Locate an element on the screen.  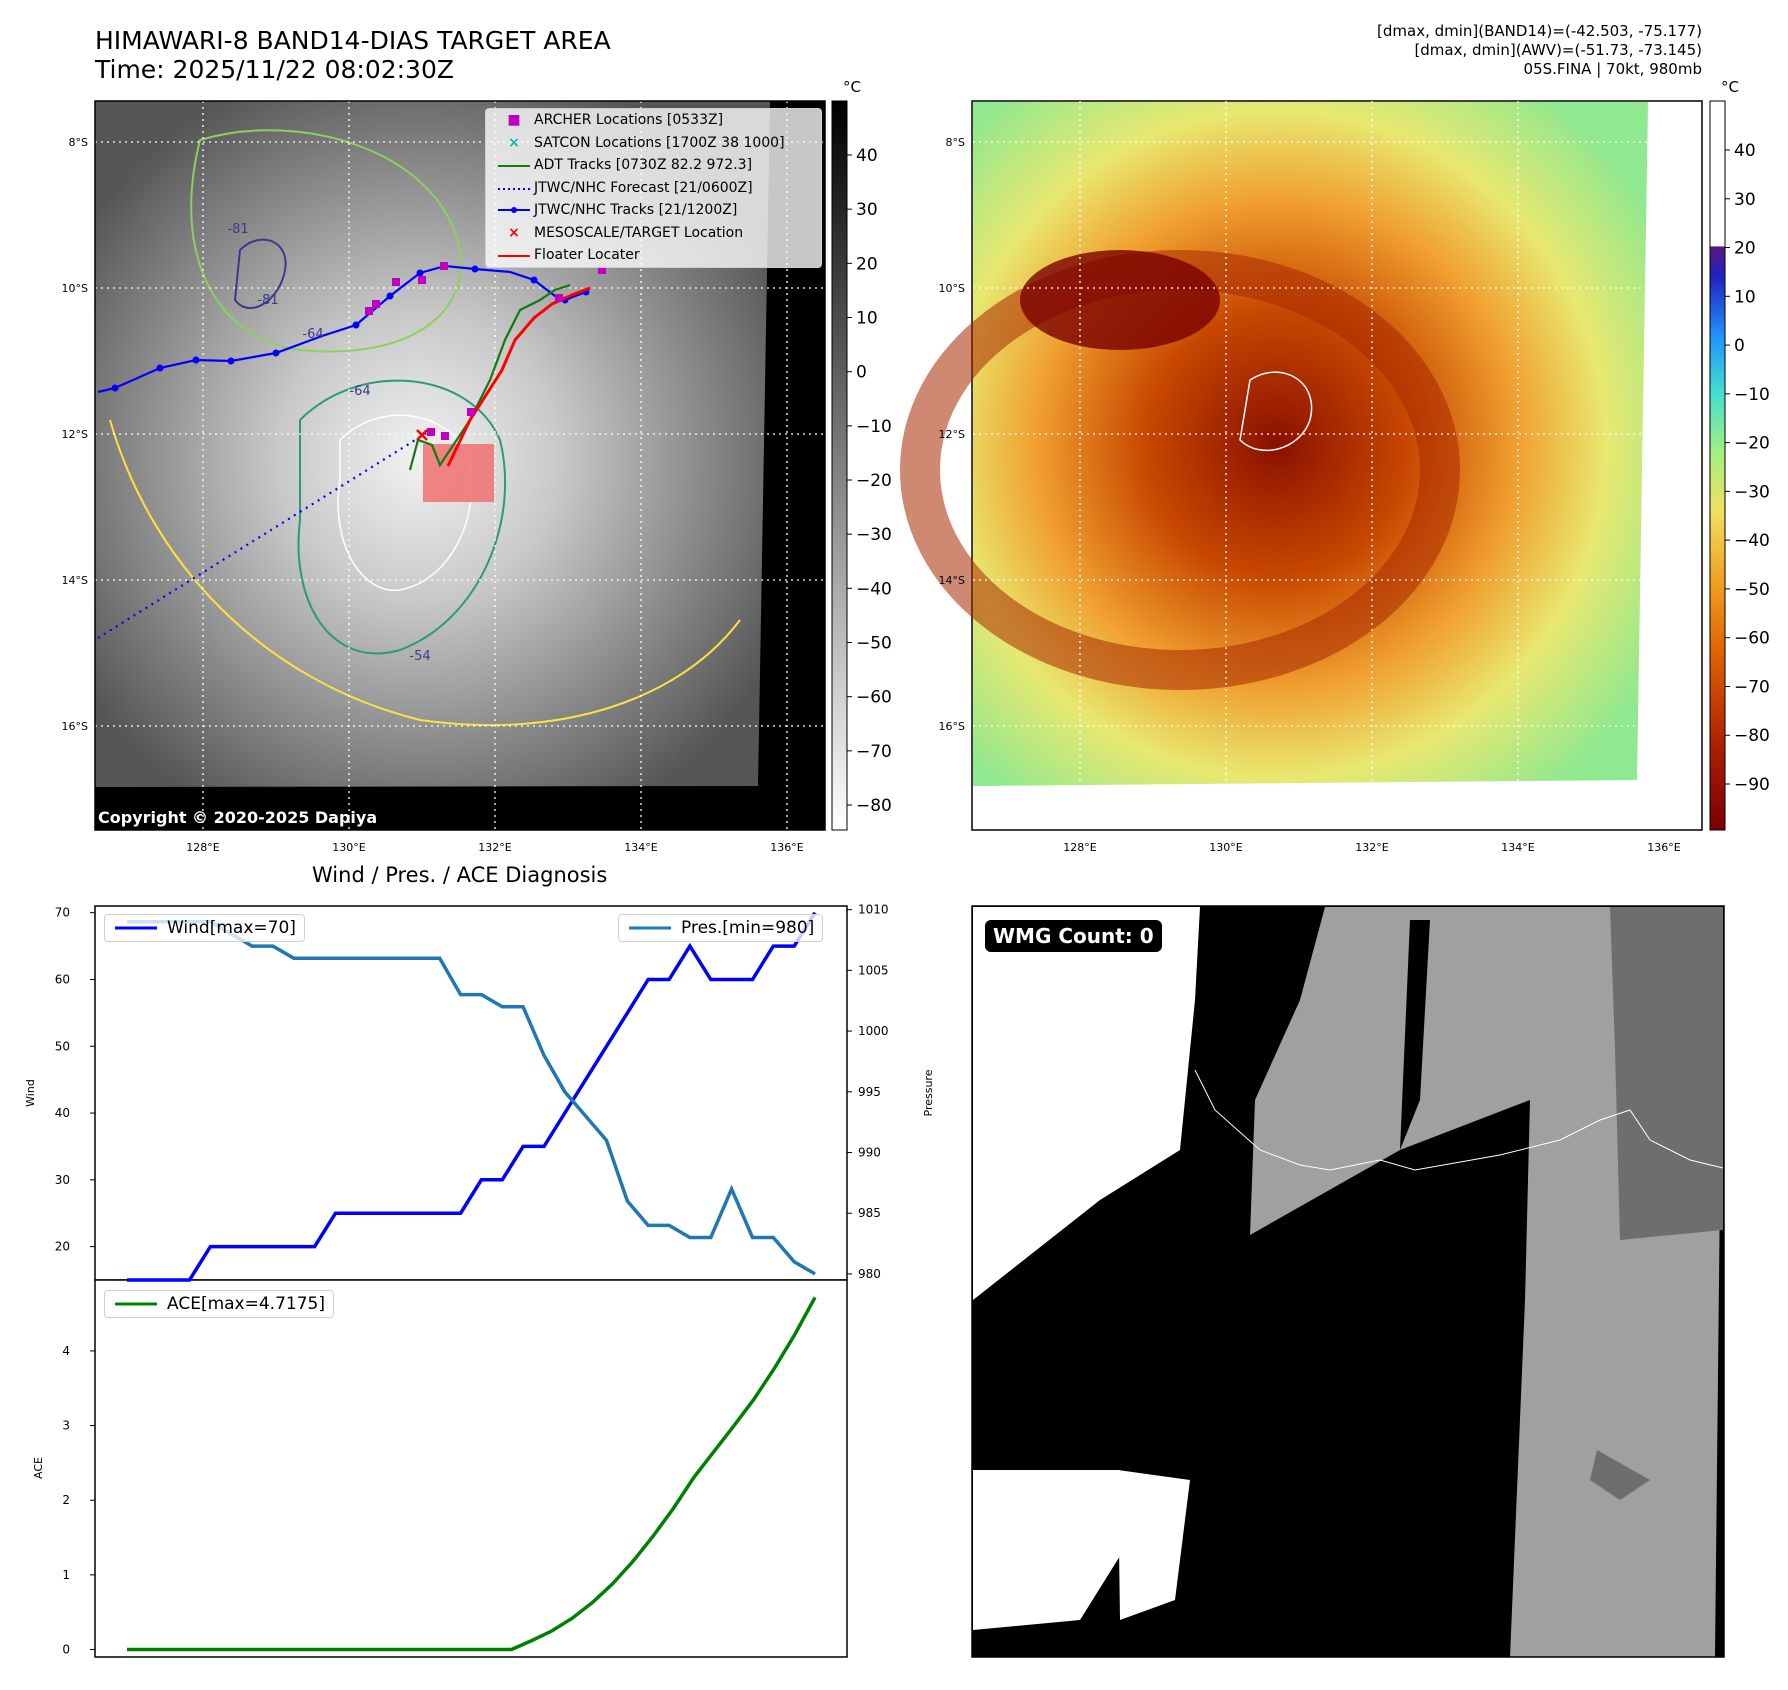
legend-satcon: × SATCON Locations [1700Z 38 1000] is located at coordinates (653, 143).